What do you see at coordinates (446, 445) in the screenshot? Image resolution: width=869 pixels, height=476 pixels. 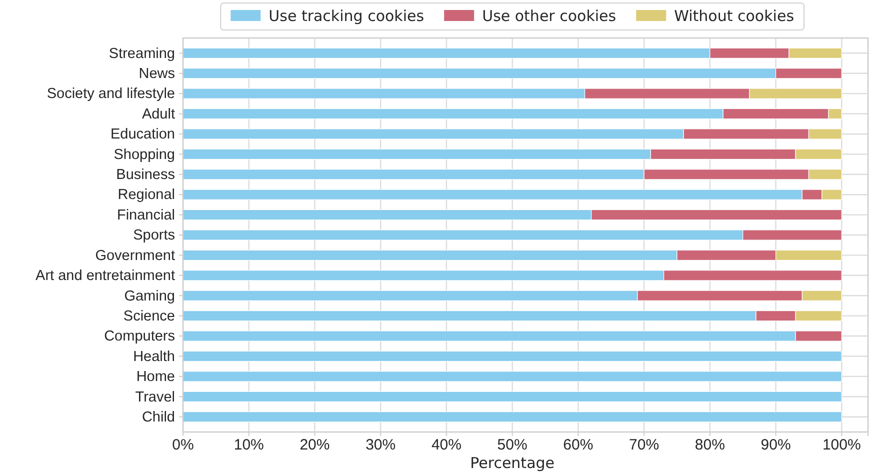 I see `x-tick-label: 40%` at bounding box center [446, 445].